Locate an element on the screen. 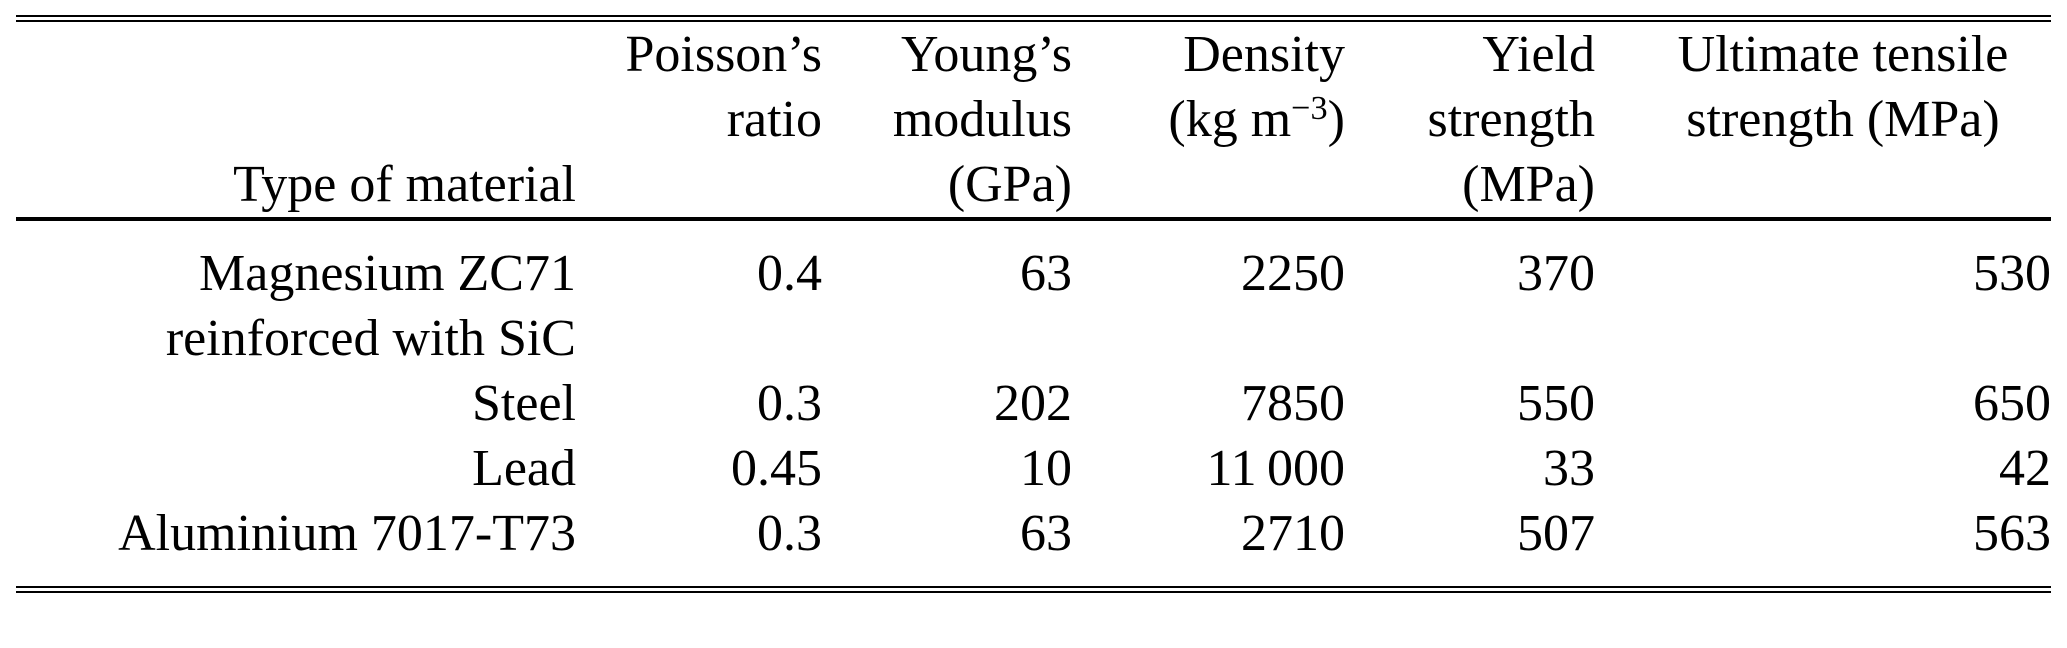 Image resolution: width=2067 pixels, height=648 pixels. cell-yield-strength: 507 is located at coordinates (1556, 533).